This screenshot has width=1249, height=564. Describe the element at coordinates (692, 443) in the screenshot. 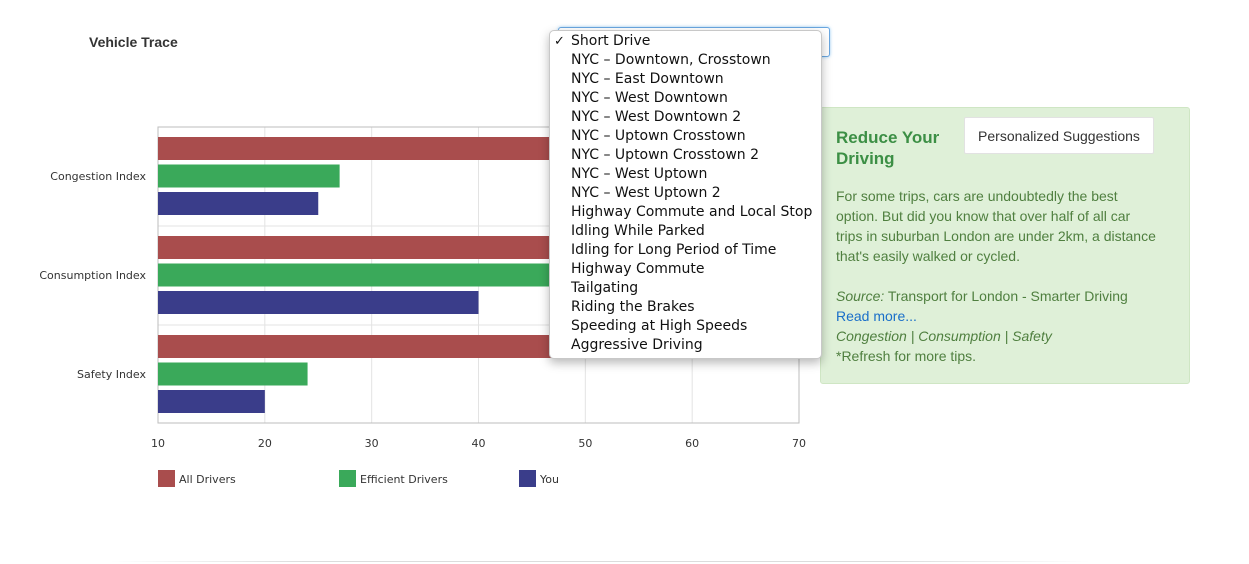

I see `x-tick-label: 60` at that location.